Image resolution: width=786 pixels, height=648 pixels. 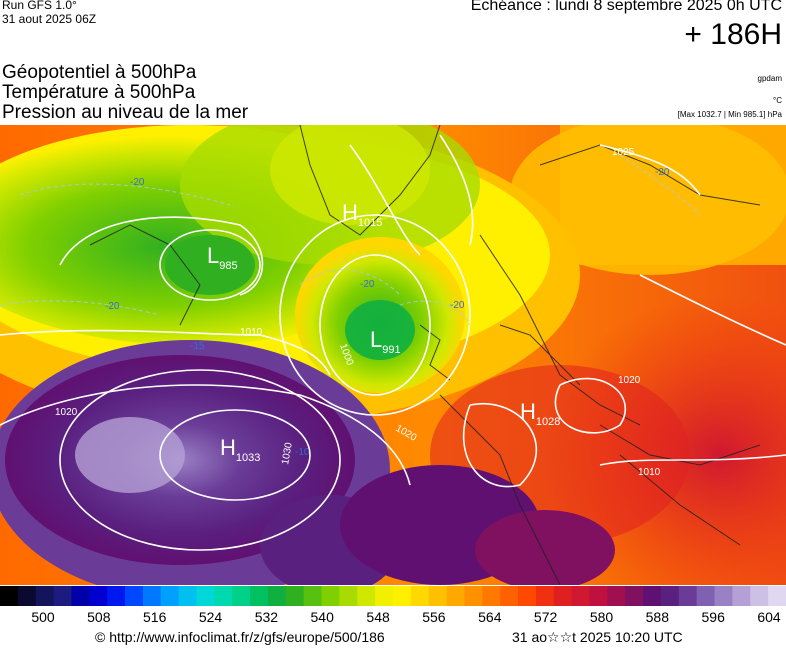 What do you see at coordinates (99, 92) in the screenshot?
I see `field-temperature: Température à 500hPa` at bounding box center [99, 92].